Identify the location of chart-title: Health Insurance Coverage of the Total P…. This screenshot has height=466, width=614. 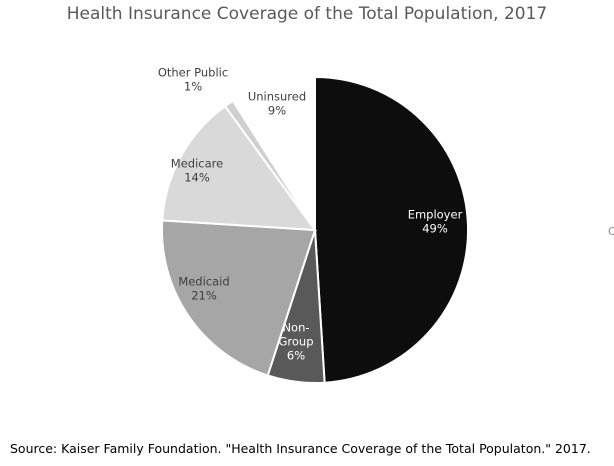
(307, 14).